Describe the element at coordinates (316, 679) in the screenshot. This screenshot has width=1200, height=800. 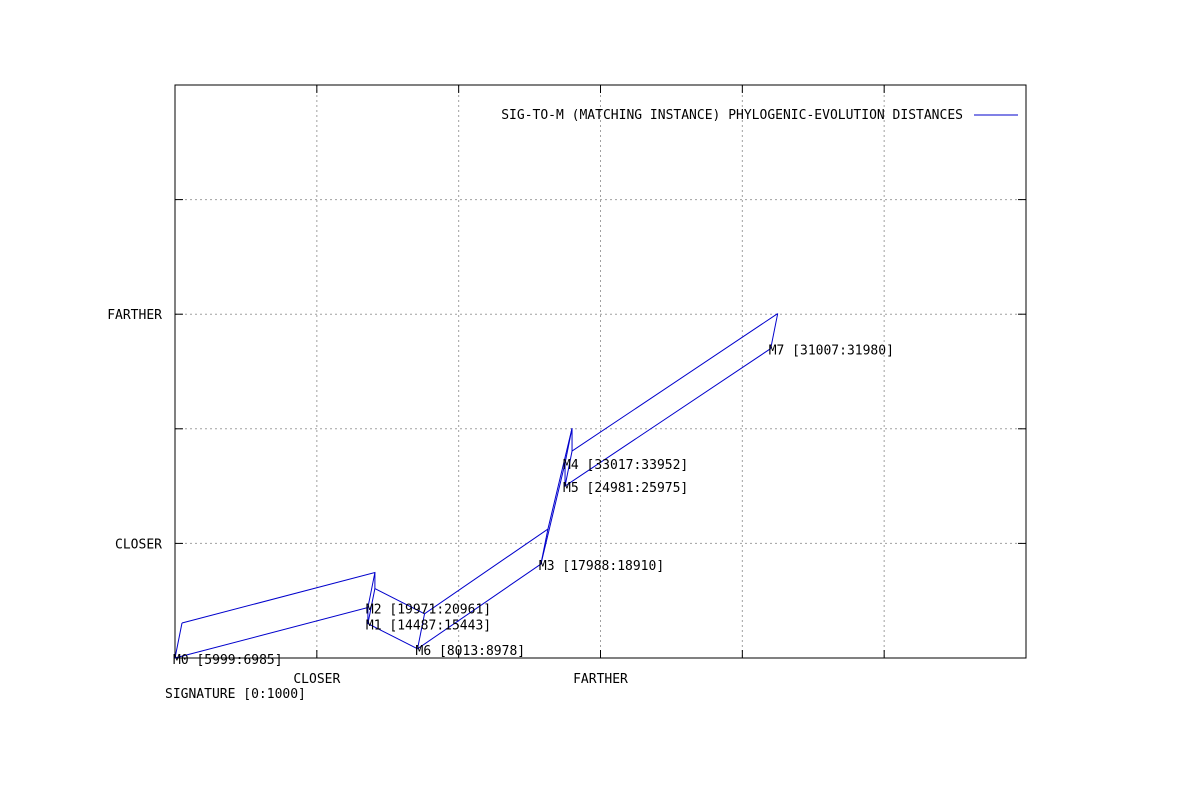
I see `x-tick-label: CLOSER` at that location.